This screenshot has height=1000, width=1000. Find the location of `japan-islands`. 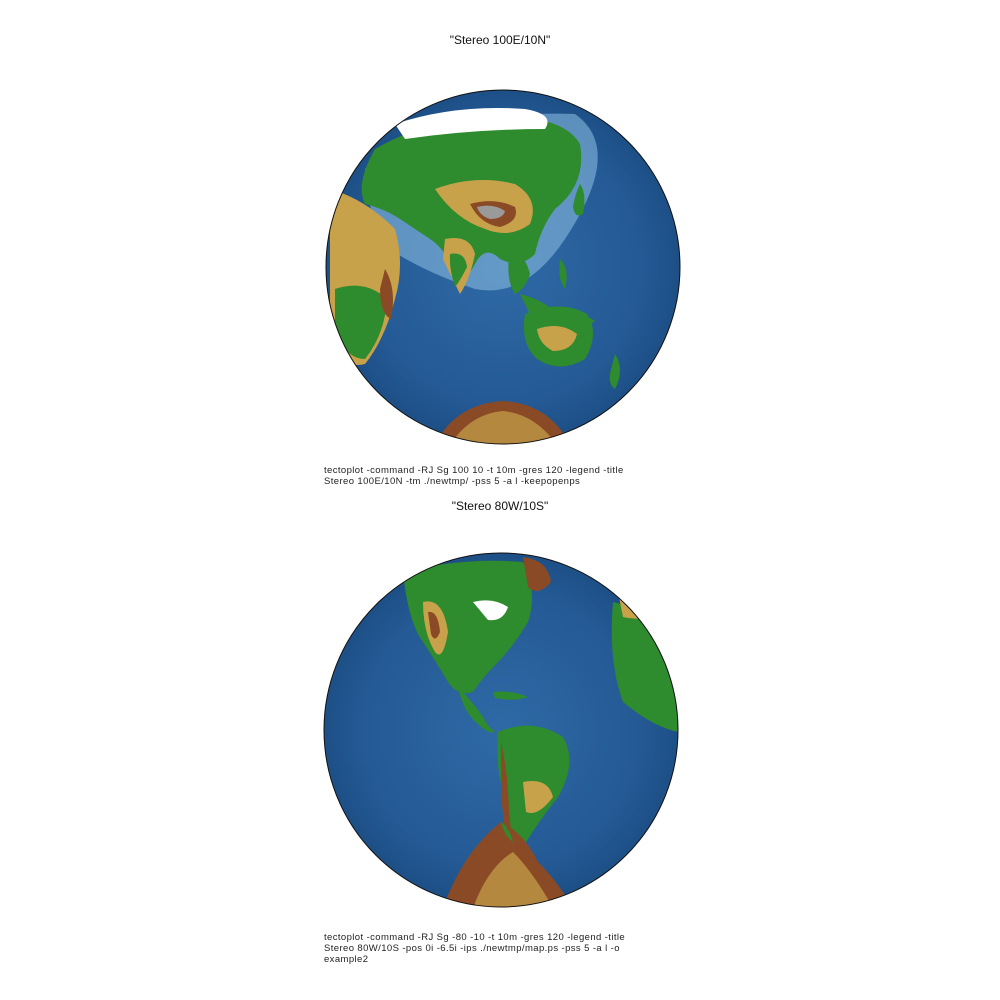

japan-islands is located at coordinates (579, 200).